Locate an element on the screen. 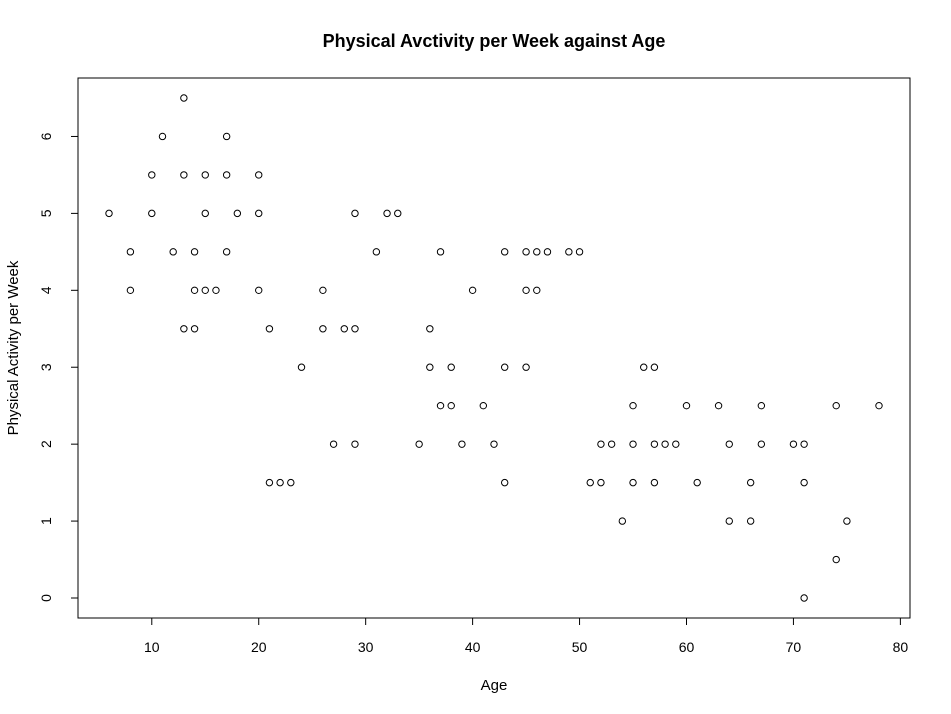 The image size is (951, 714). y-tick-label: 1 is located at coordinates (46, 521).